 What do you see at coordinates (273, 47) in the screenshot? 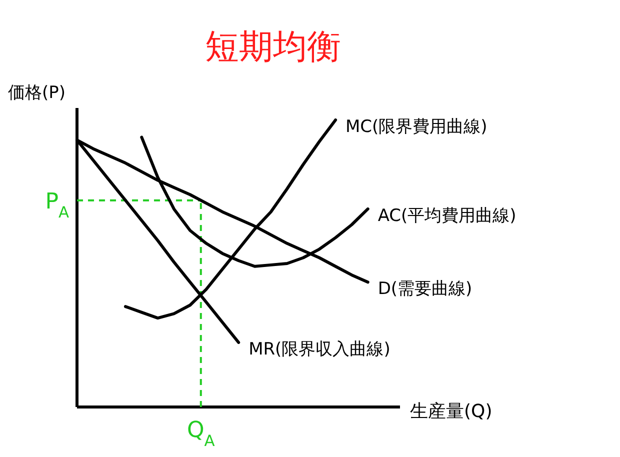
I see `chart-title: 短期均衡` at bounding box center [273, 47].